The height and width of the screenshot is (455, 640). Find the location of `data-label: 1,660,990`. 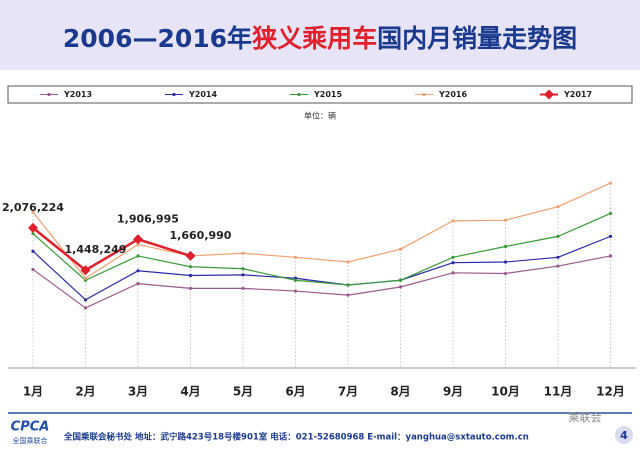

data-label: 1,660,990 is located at coordinates (201, 235).